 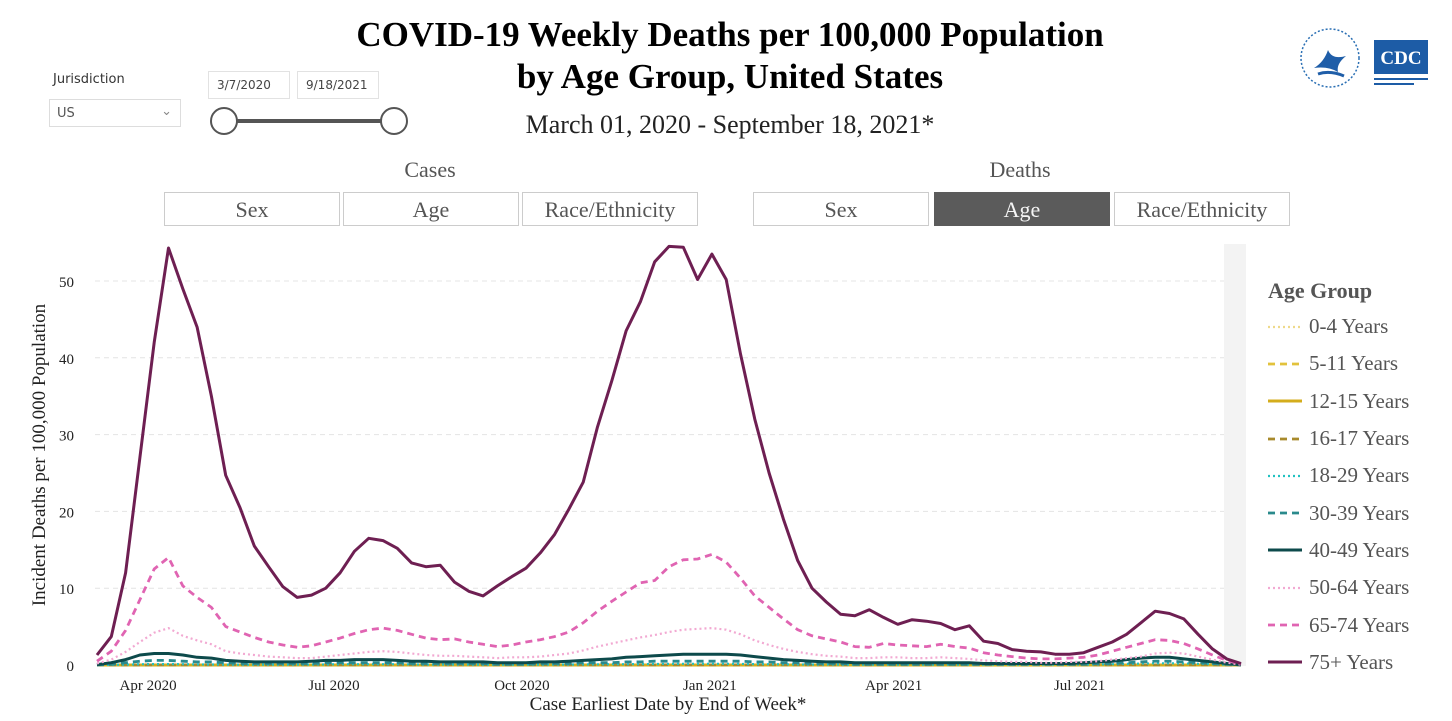 I want to click on tab-cases-sex: Sex, so click(x=252, y=209).